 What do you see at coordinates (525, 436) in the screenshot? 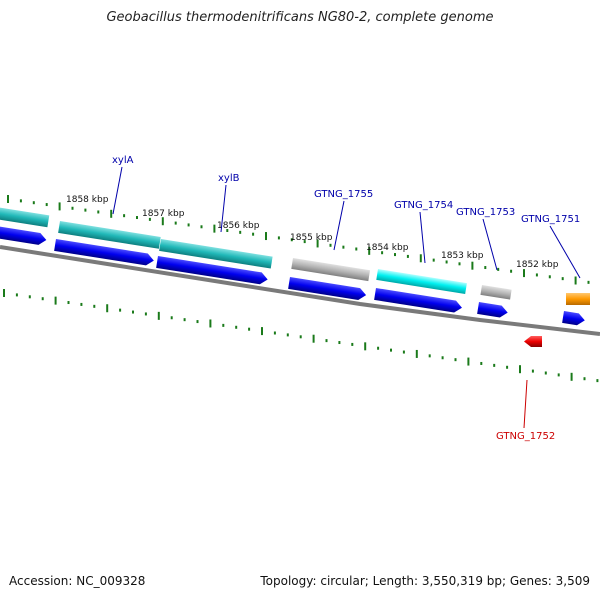
I see `gene-label: GTNG_1752` at bounding box center [525, 436].